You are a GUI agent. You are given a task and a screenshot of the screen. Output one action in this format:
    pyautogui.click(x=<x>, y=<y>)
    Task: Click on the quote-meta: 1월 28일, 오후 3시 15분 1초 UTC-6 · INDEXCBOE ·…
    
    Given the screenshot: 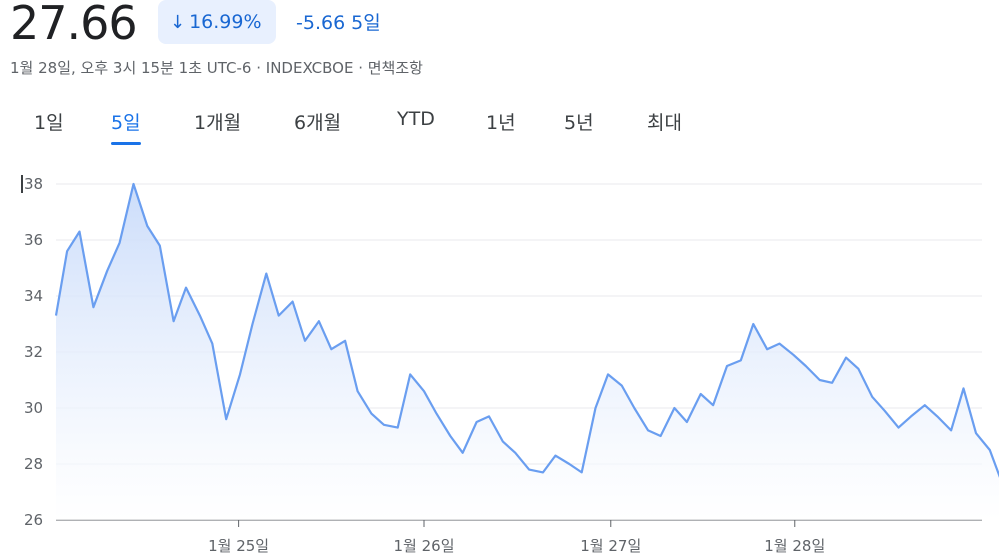 What is the action you would take?
    pyautogui.click(x=216, y=68)
    